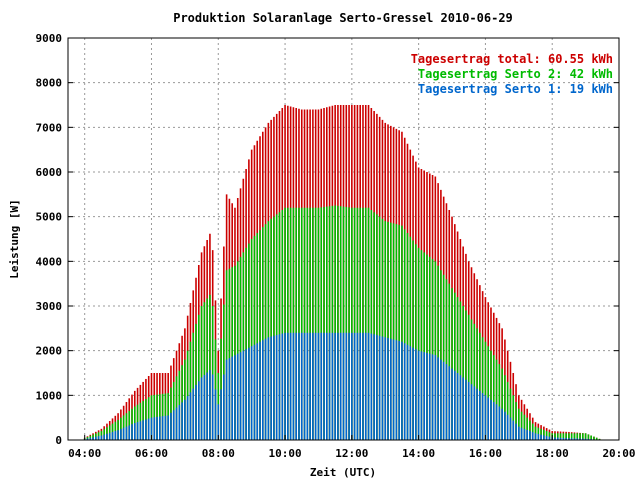 The height and width of the screenshot is (480, 640). I want to click on y-tick-label: 2000, so click(49, 351).